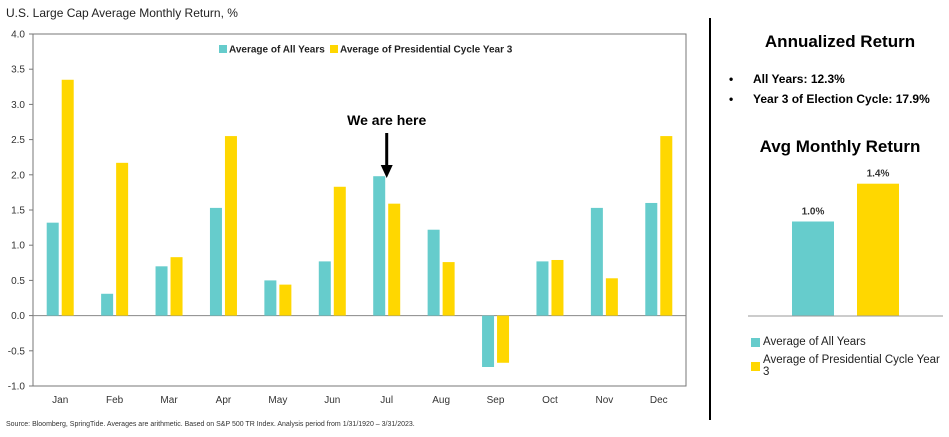 Image resolution: width=949 pixels, height=437 pixels. What do you see at coordinates (52, 269) in the screenshot?
I see `bar-all-years-jan` at bounding box center [52, 269].